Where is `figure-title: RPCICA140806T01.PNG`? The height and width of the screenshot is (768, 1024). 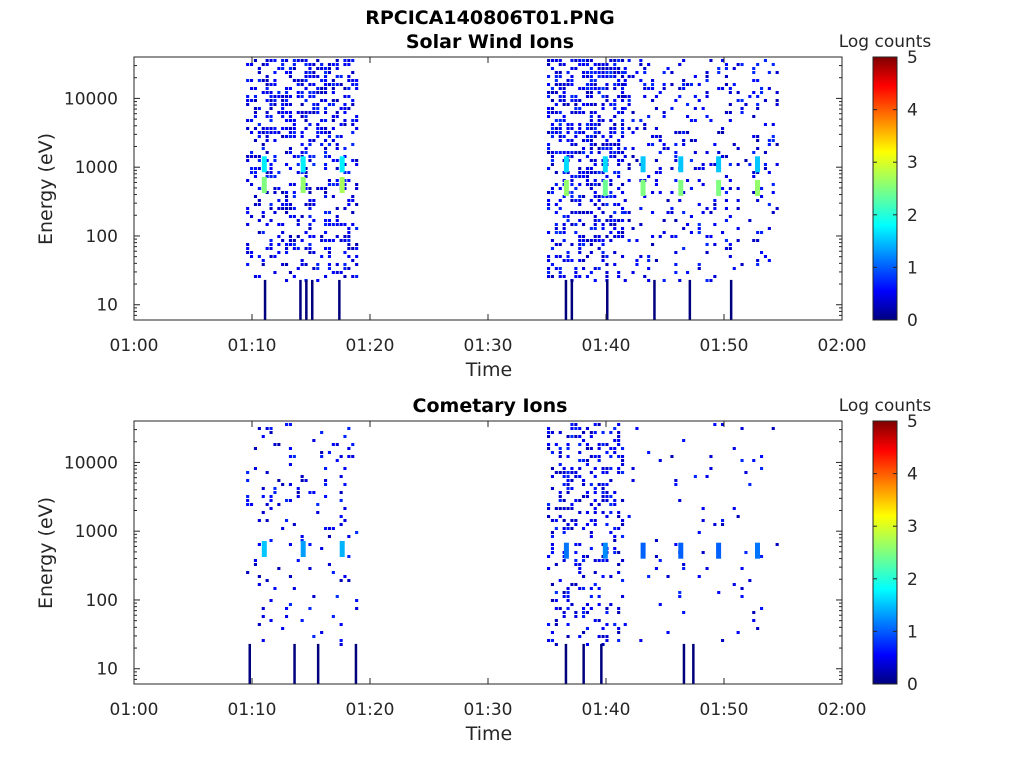
figure-title: RPCICA140806T01.PNG is located at coordinates (490, 18).